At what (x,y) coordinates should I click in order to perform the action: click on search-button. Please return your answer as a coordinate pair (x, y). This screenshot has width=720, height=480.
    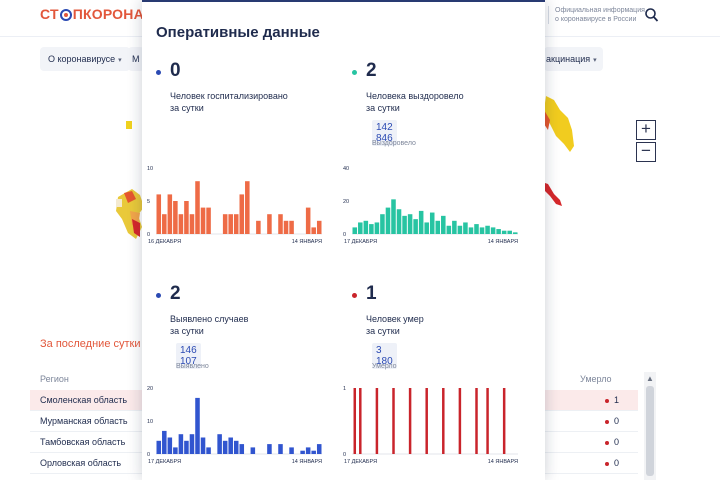
    Looking at the image, I should click on (652, 15).